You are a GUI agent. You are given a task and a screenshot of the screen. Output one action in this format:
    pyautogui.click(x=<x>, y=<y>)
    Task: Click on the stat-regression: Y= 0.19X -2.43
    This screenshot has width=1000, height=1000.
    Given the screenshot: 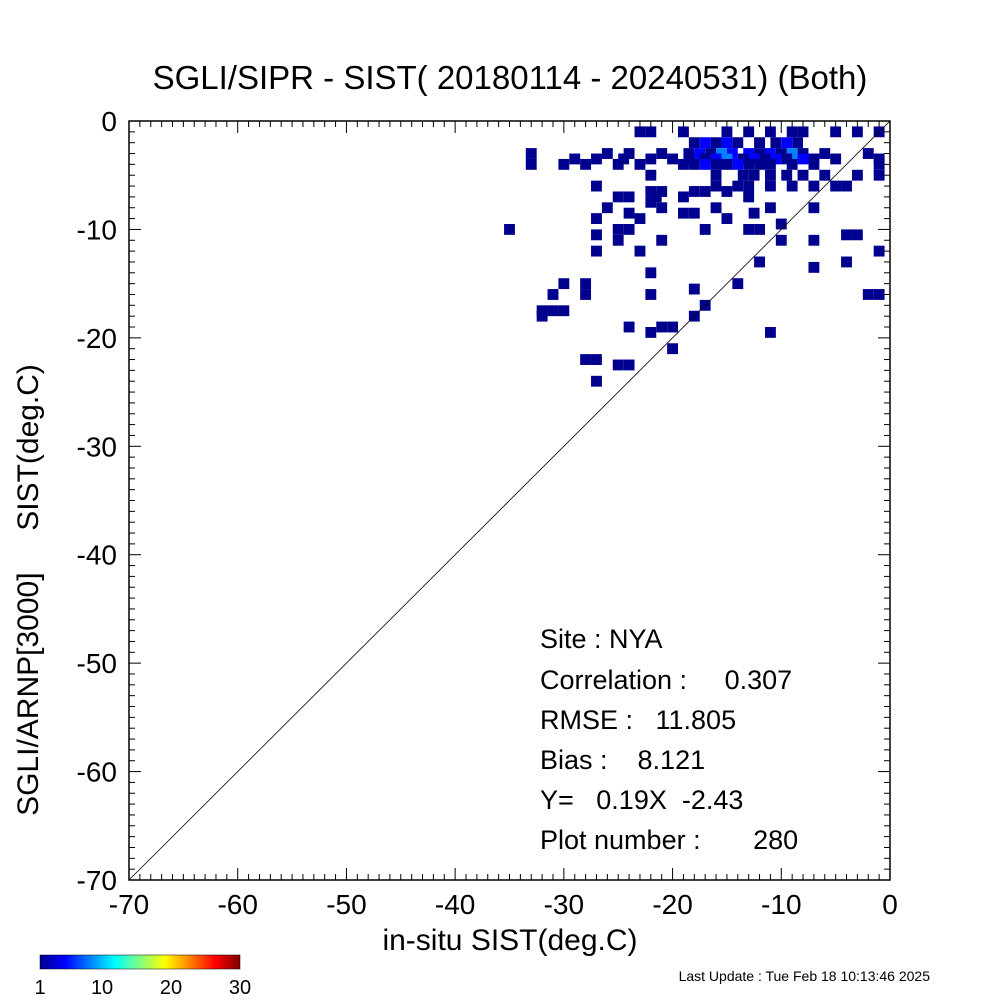 What is the action you would take?
    pyautogui.click(x=641, y=800)
    